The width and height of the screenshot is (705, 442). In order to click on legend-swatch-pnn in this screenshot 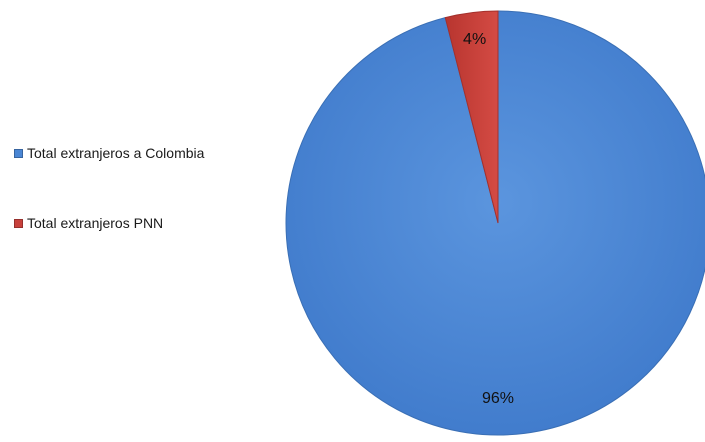, I will do `click(18, 223)`.